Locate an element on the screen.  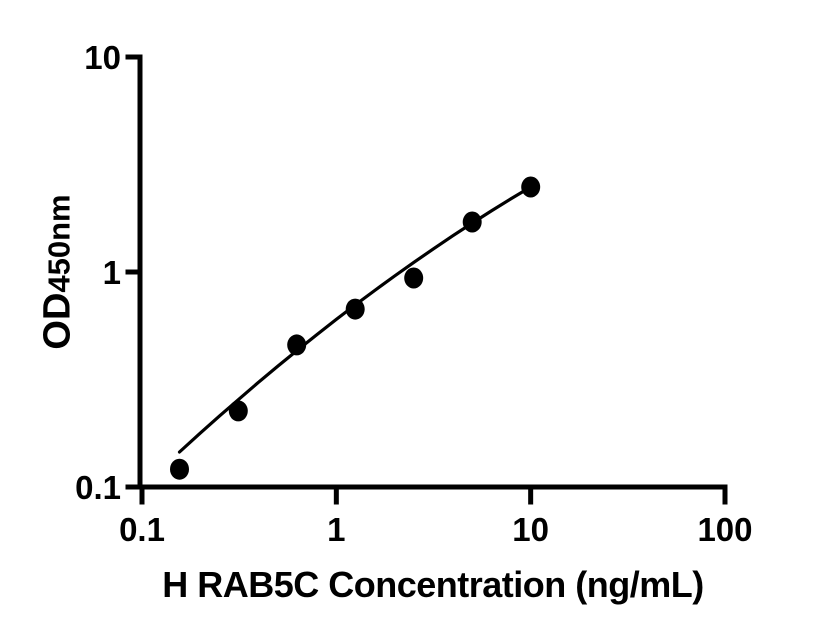
data-point-0.156 is located at coordinates (179, 469).